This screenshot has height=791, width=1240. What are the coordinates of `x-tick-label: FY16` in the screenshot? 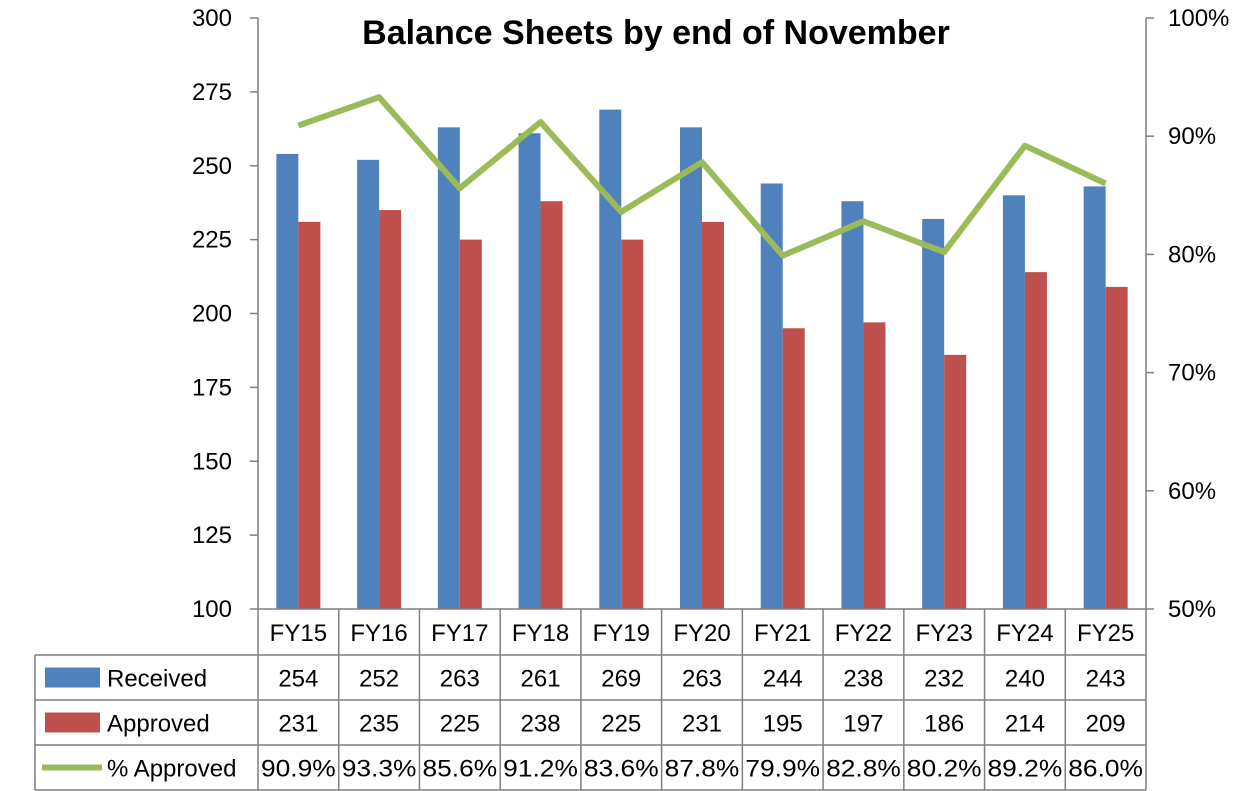 It's located at (378, 633).